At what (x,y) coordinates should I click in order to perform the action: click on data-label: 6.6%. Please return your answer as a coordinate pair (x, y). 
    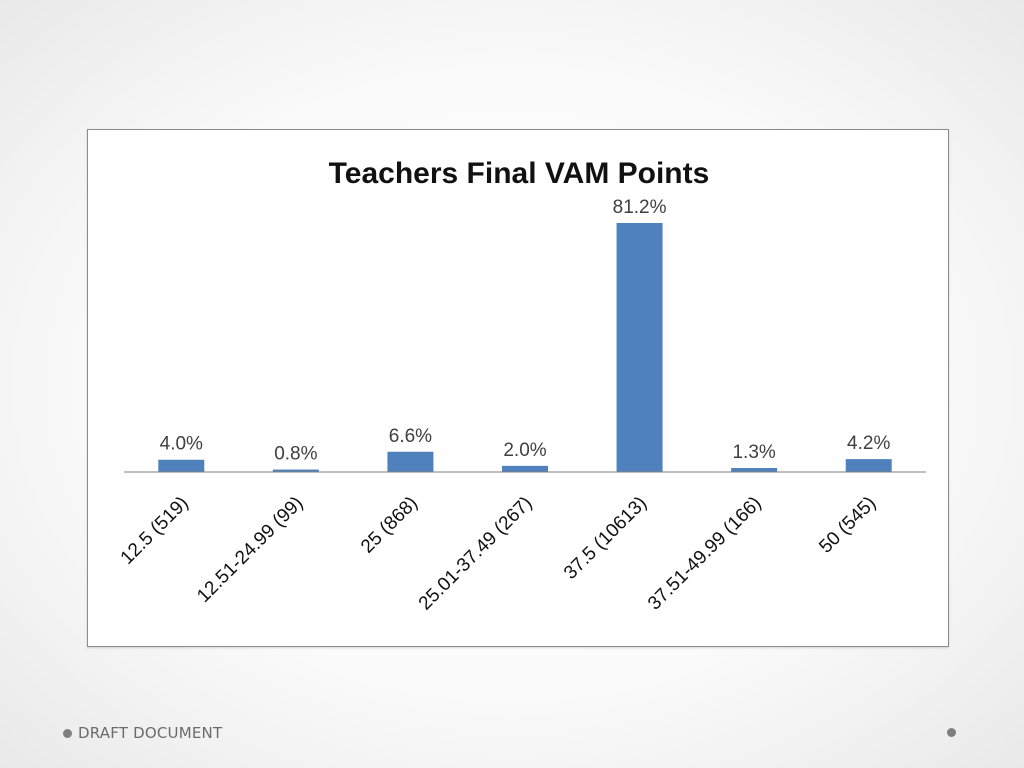
    Looking at the image, I should click on (410, 436).